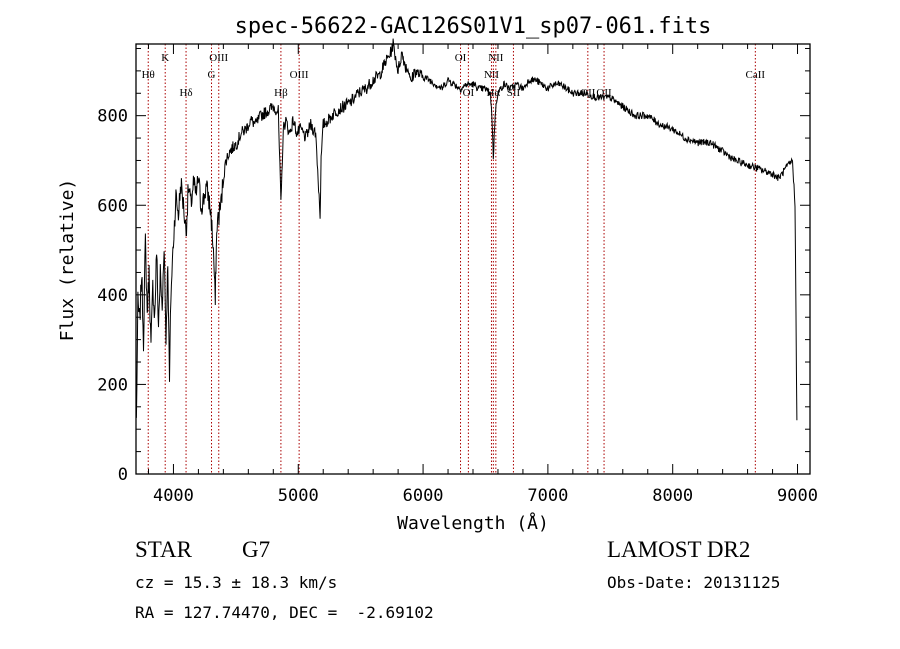  Describe the element at coordinates (797, 496) in the screenshot. I see `x-tick-label: 9000` at that location.